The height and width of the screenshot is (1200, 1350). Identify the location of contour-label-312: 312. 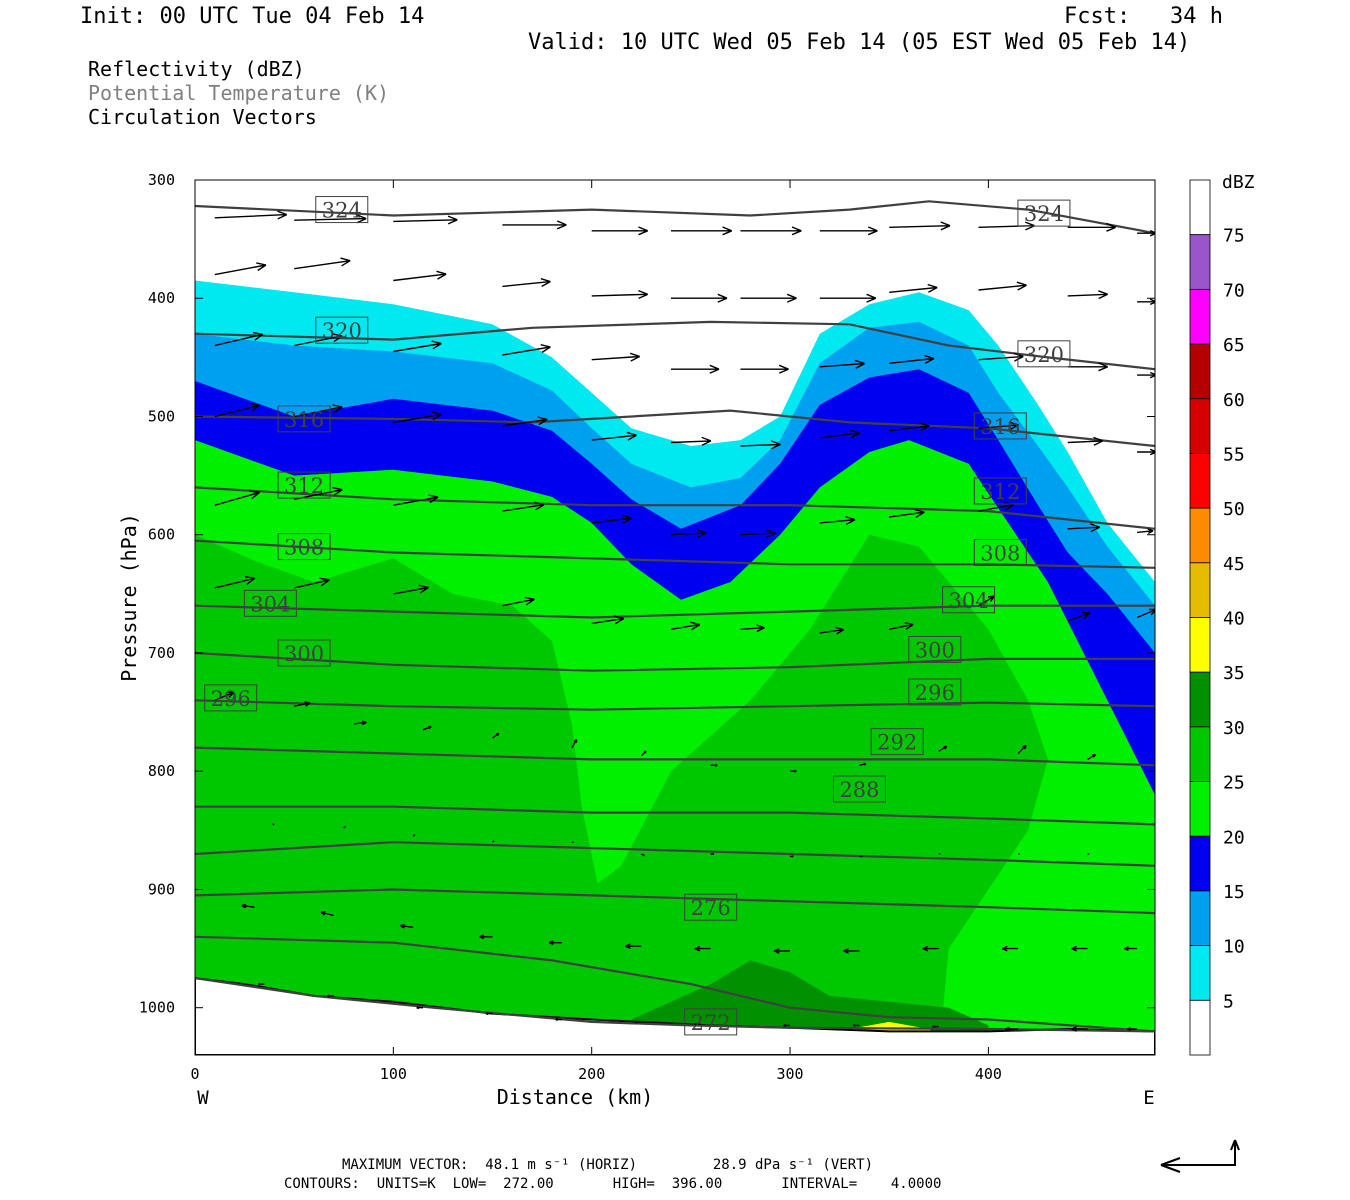
(1000, 491).